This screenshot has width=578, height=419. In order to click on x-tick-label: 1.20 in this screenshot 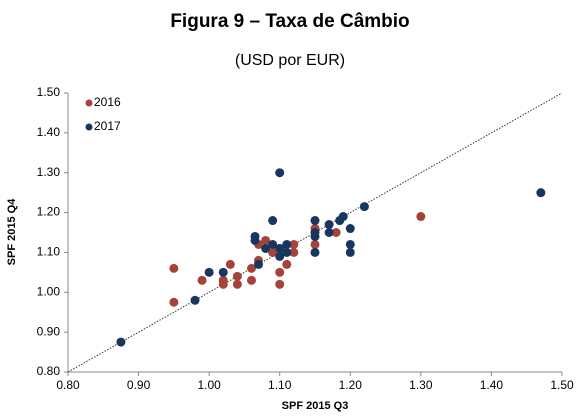, I will do `click(351, 385)`.